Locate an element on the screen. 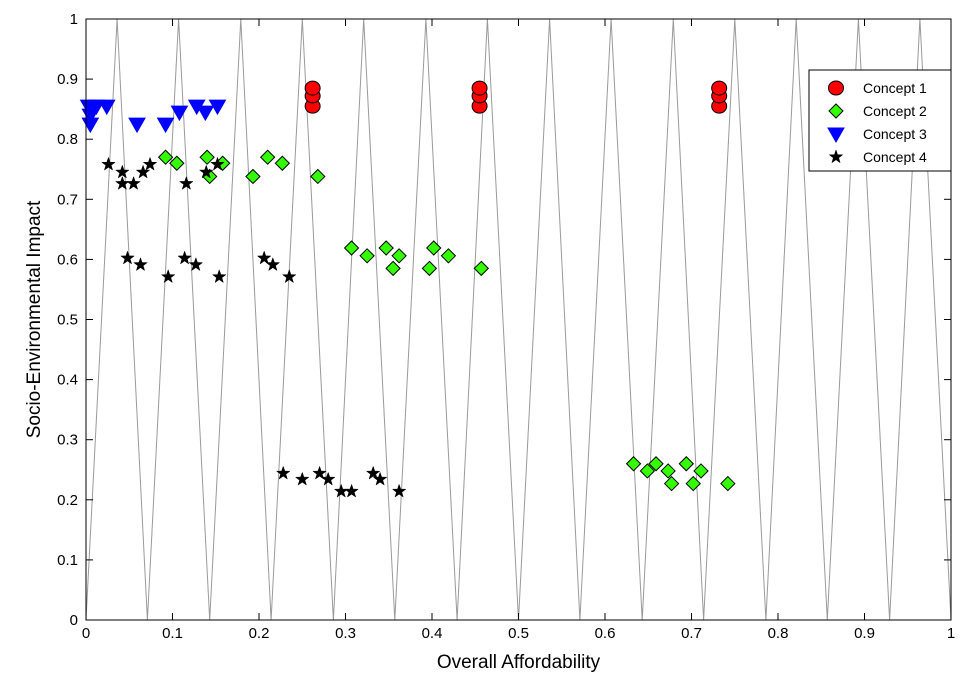 This screenshot has height=677, width=980. y-tick-label: 0.5 is located at coordinates (67, 320).